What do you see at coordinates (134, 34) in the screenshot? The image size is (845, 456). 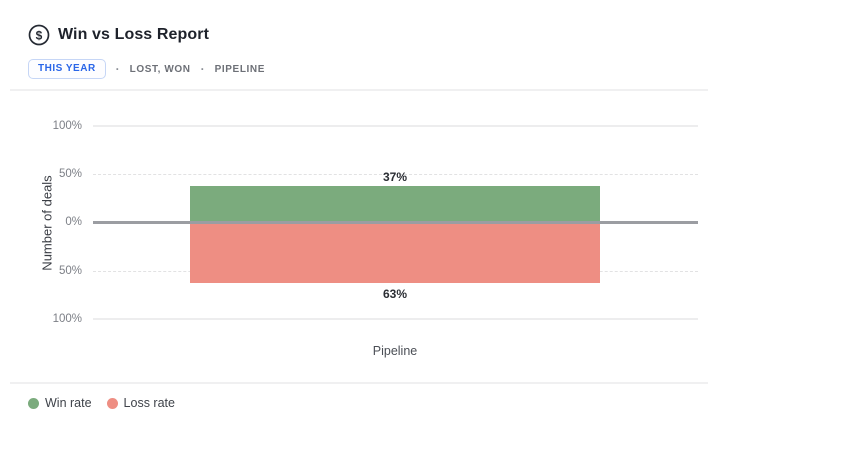 I see `report-title: Win vs Loss Report` at bounding box center [134, 34].